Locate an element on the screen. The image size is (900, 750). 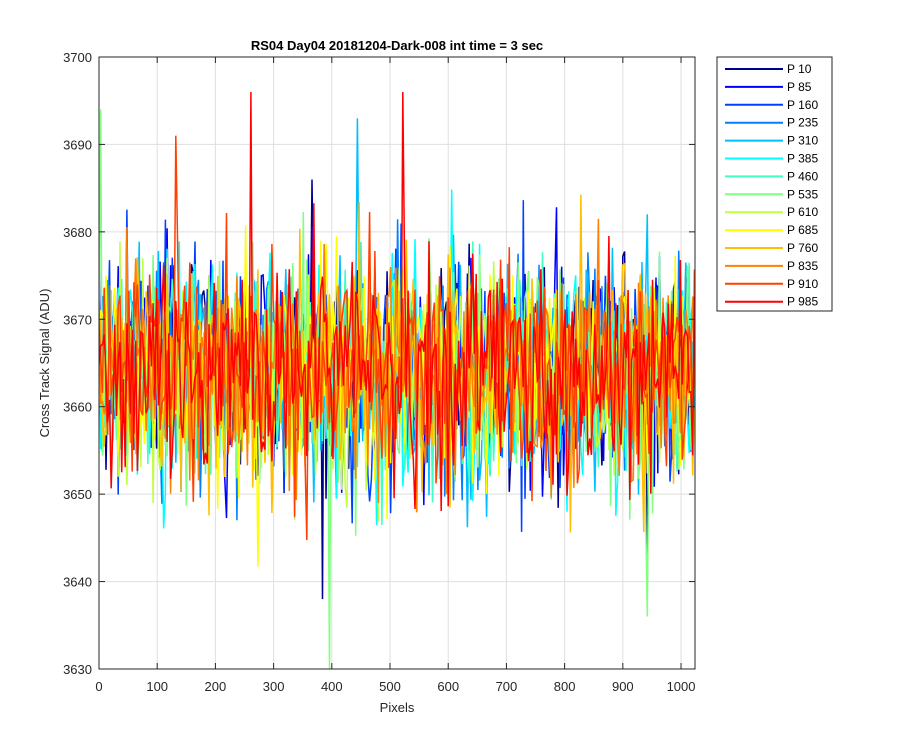
y-tick-label: 3690 is located at coordinates (77, 144).